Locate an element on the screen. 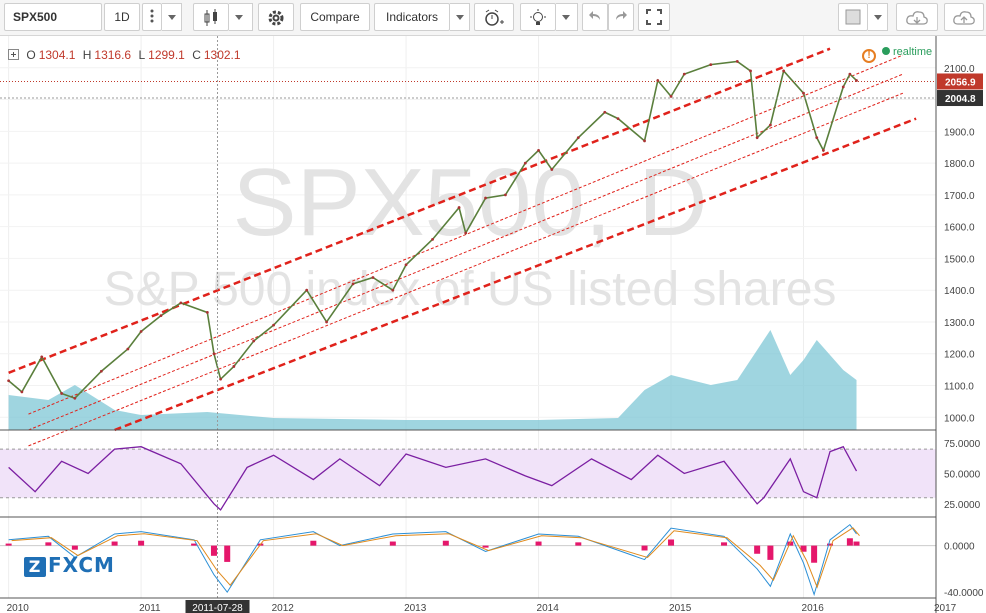 The height and width of the screenshot is (613, 986). chart-style-dropdown is located at coordinates (241, 17).